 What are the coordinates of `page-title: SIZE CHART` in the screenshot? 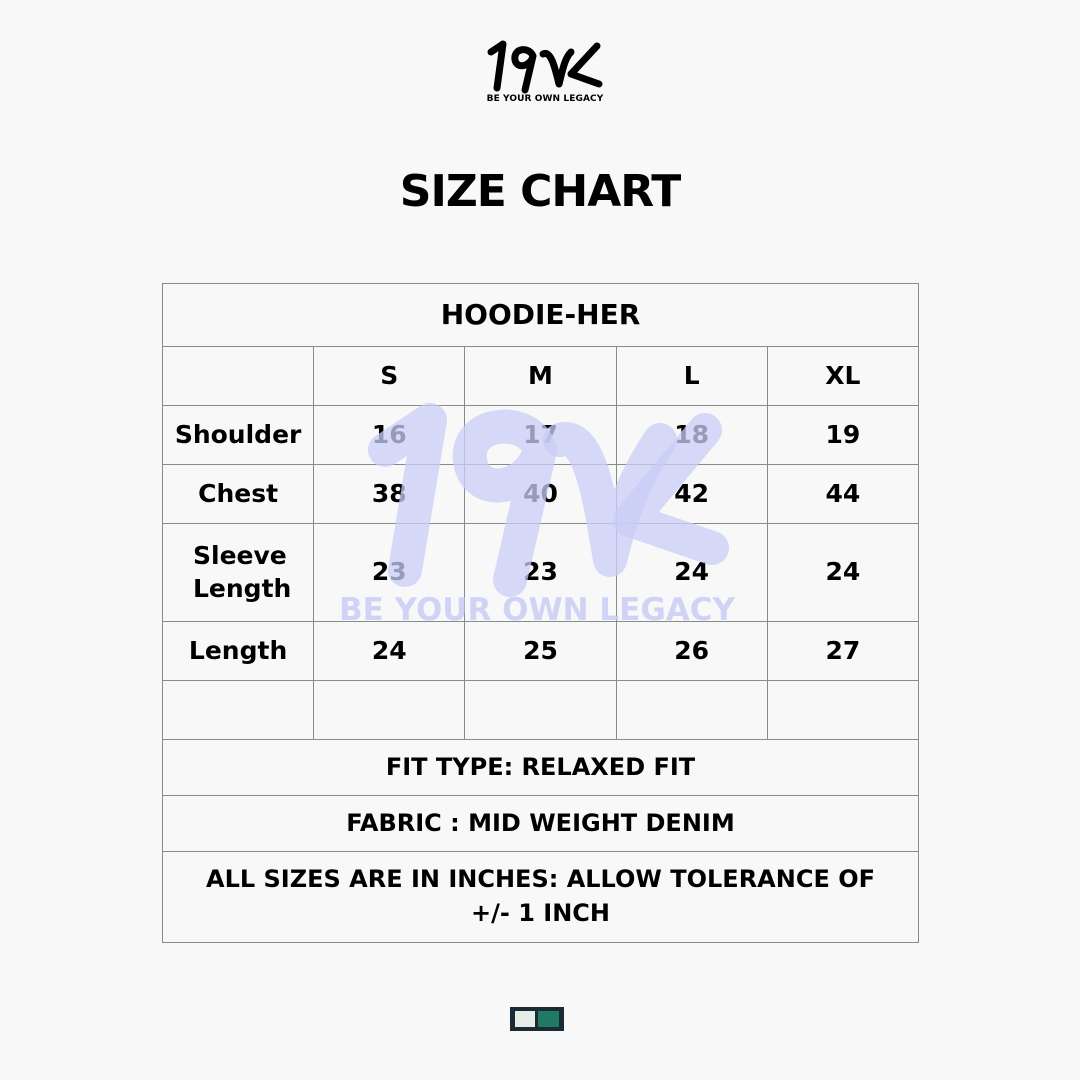 It's located at (540, 191).